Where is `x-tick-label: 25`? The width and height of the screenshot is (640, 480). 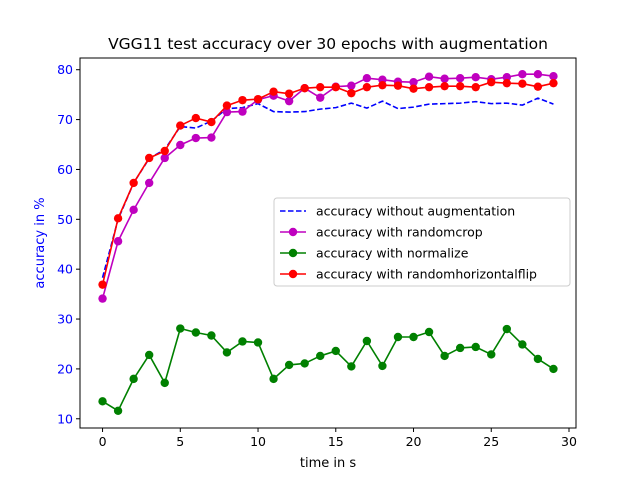
x-tick-label: 25 is located at coordinates (491, 441).